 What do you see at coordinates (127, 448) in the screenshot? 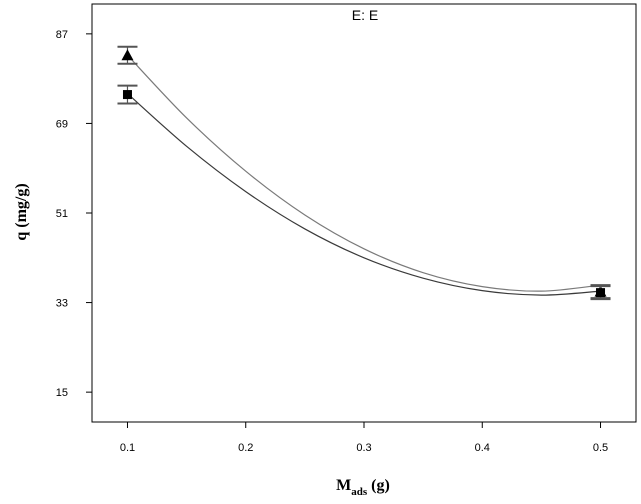
I see `x-tick-label: 0.1` at bounding box center [127, 448].